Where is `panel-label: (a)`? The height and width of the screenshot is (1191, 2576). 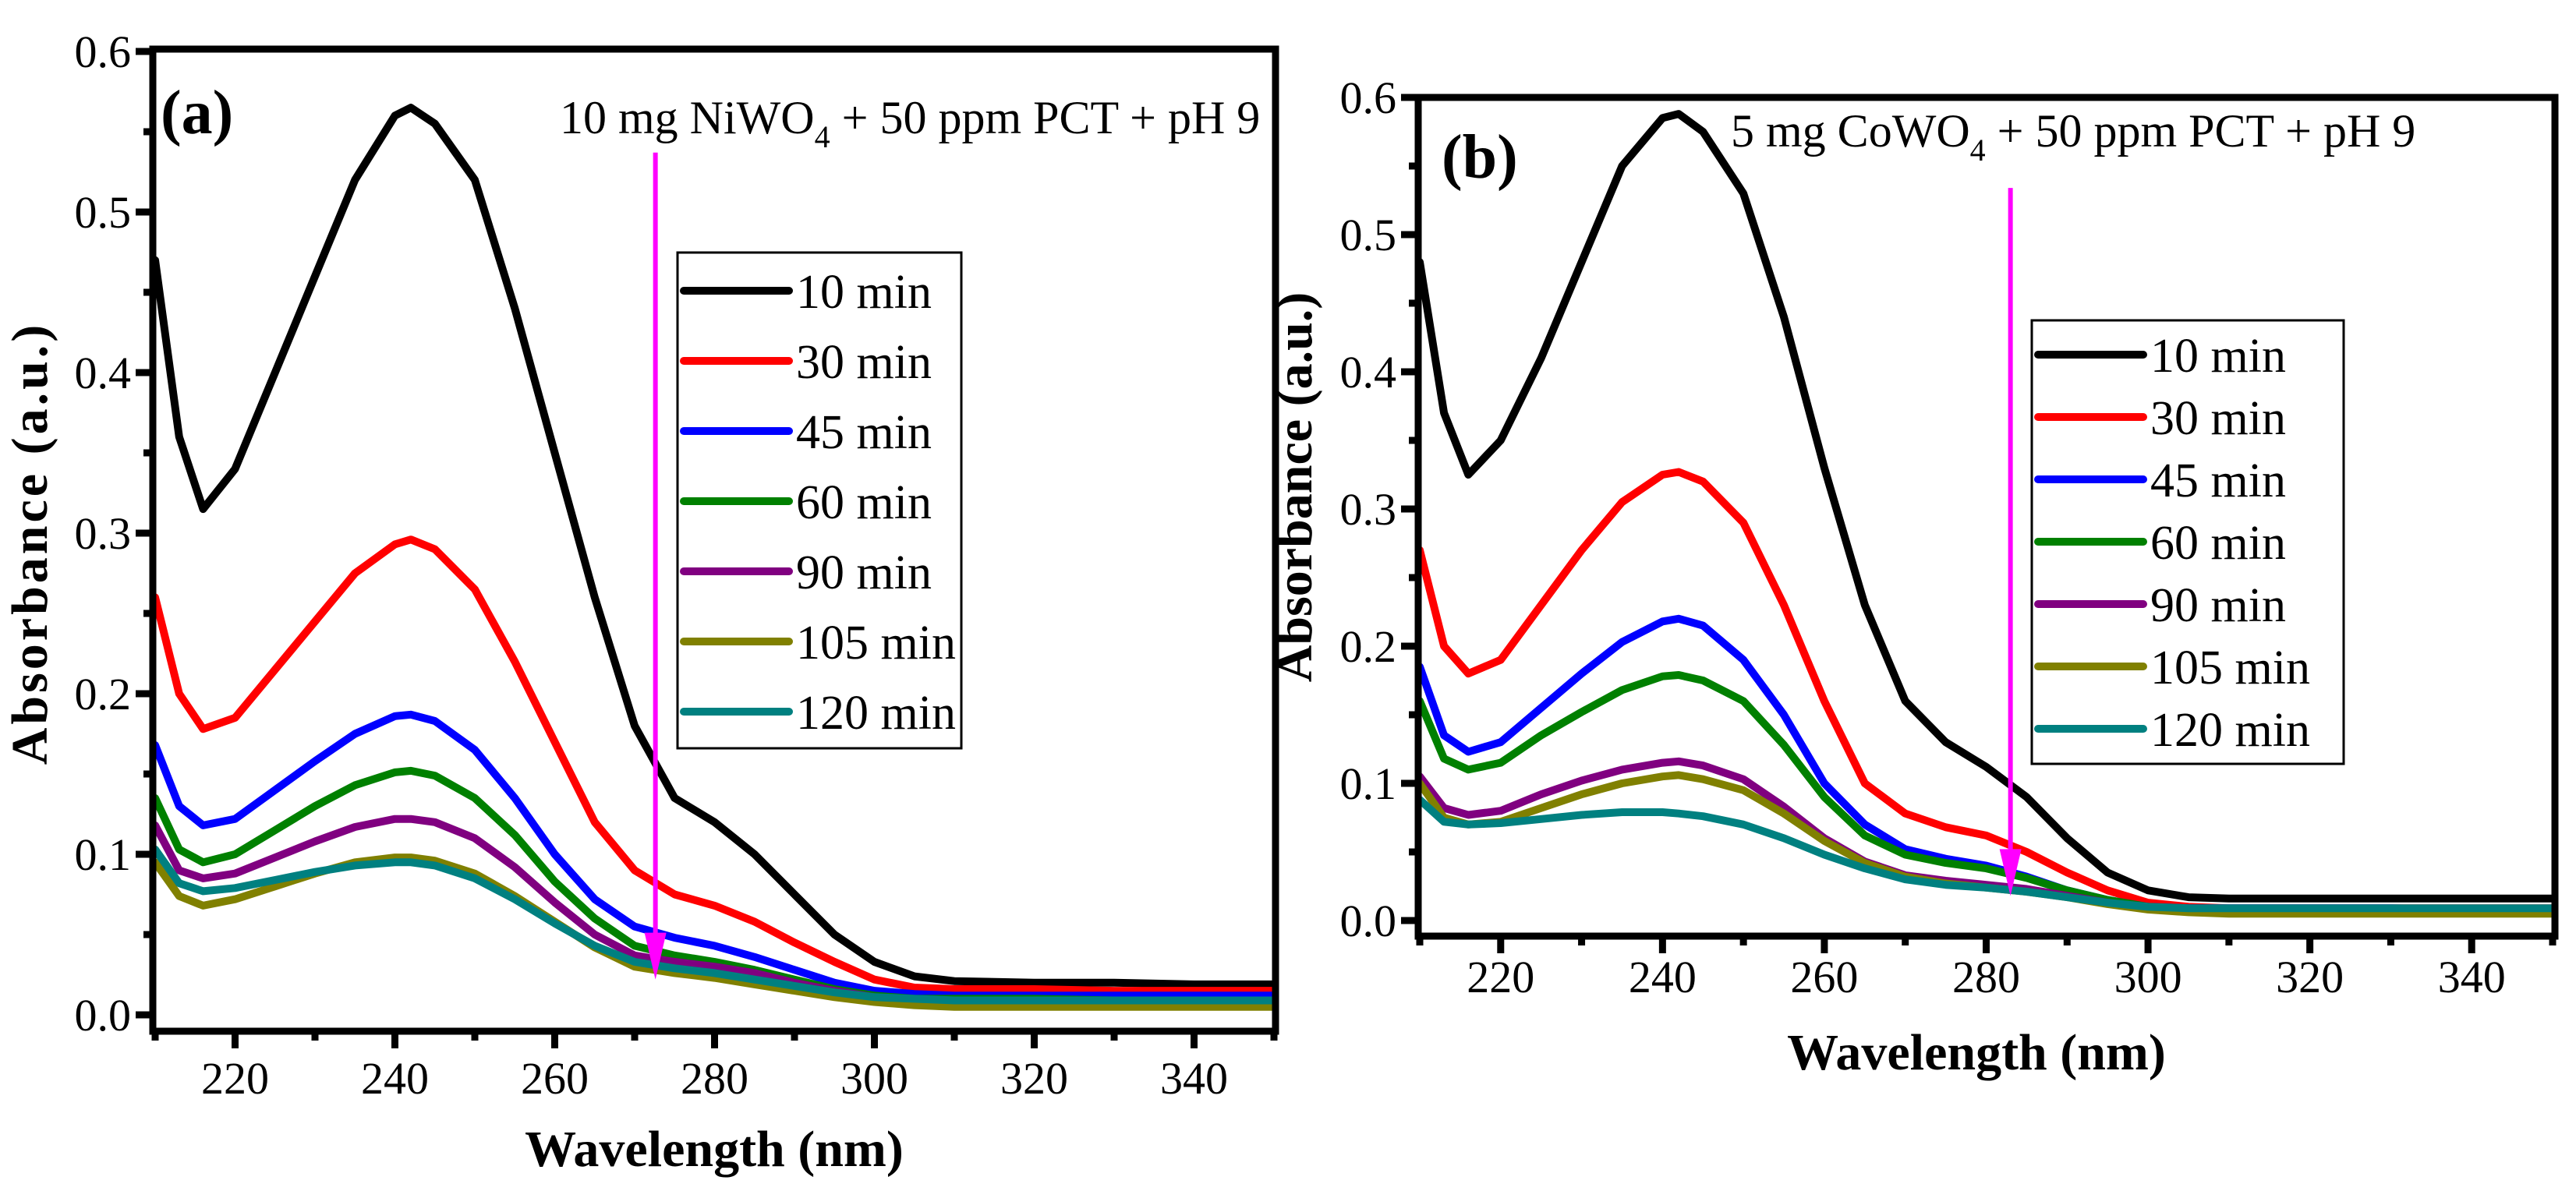
panel-label: (a) is located at coordinates (197, 113).